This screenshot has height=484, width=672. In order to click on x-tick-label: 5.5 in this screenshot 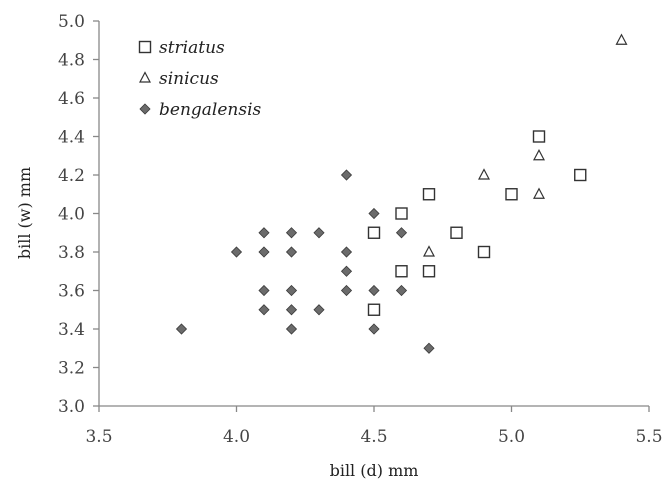, I will do `click(648, 437)`.